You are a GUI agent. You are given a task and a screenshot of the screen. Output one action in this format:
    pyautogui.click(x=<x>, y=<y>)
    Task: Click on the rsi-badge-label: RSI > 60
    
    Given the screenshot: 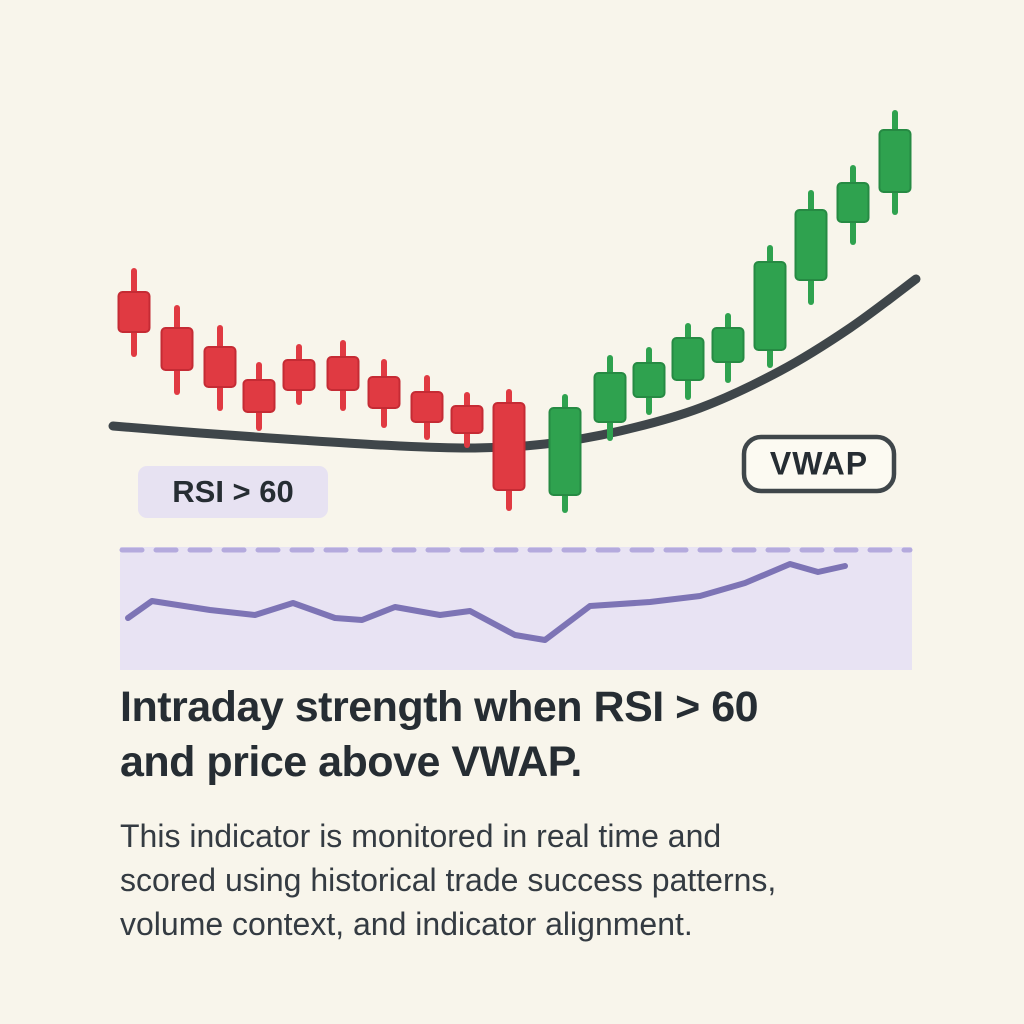 What is the action you would take?
    pyautogui.click(x=233, y=491)
    